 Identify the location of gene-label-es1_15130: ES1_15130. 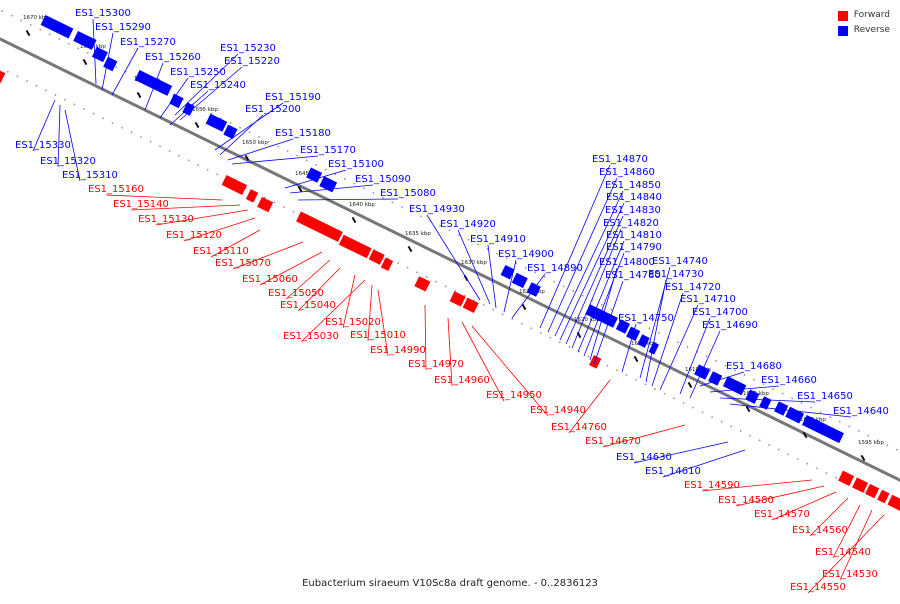
(166, 219).